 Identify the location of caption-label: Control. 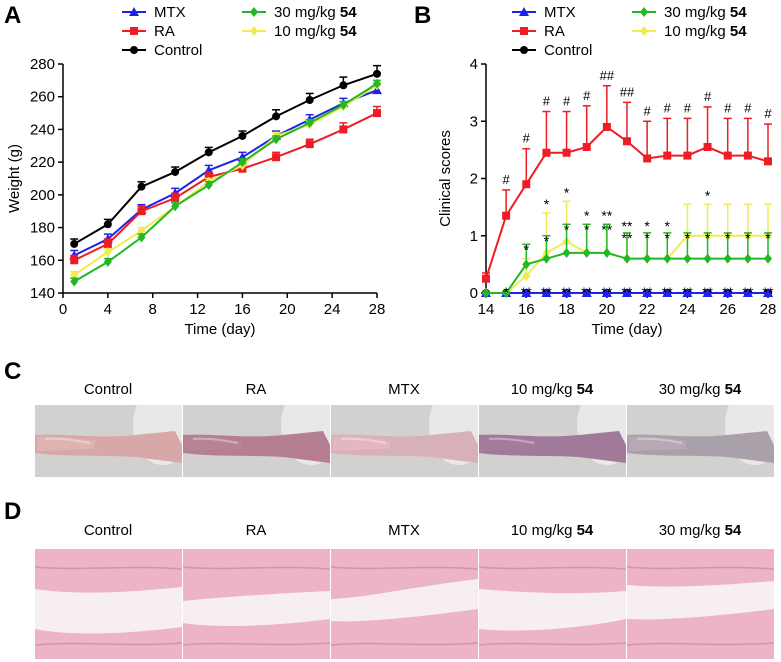
(108, 530).